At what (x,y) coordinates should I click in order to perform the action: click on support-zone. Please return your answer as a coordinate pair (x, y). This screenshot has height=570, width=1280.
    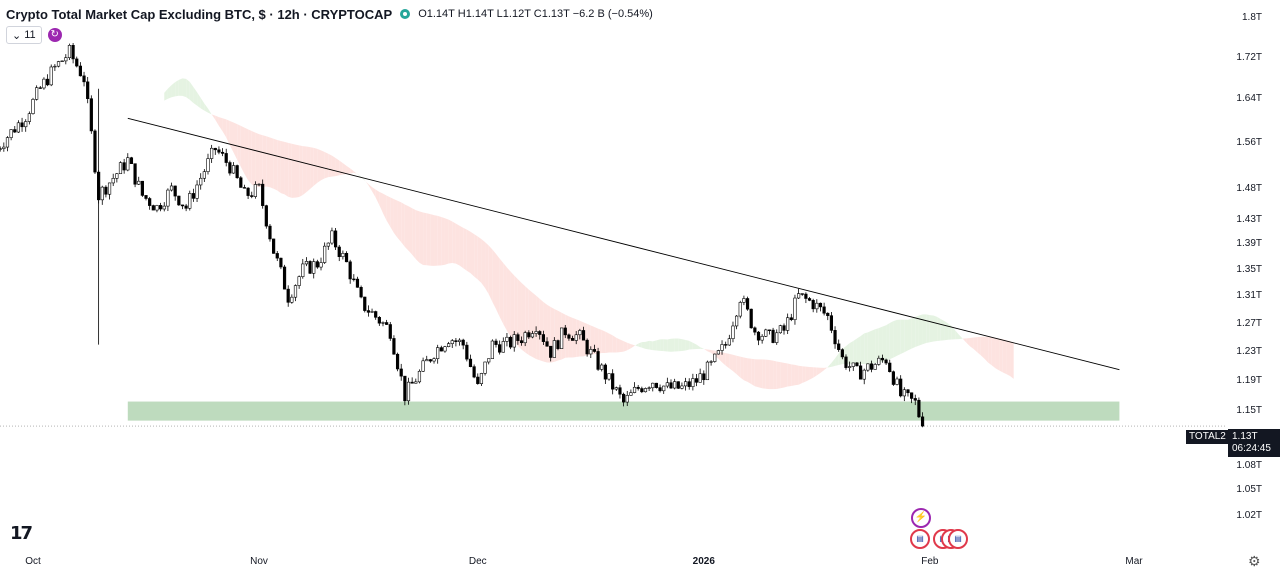
    Looking at the image, I should click on (623, 411).